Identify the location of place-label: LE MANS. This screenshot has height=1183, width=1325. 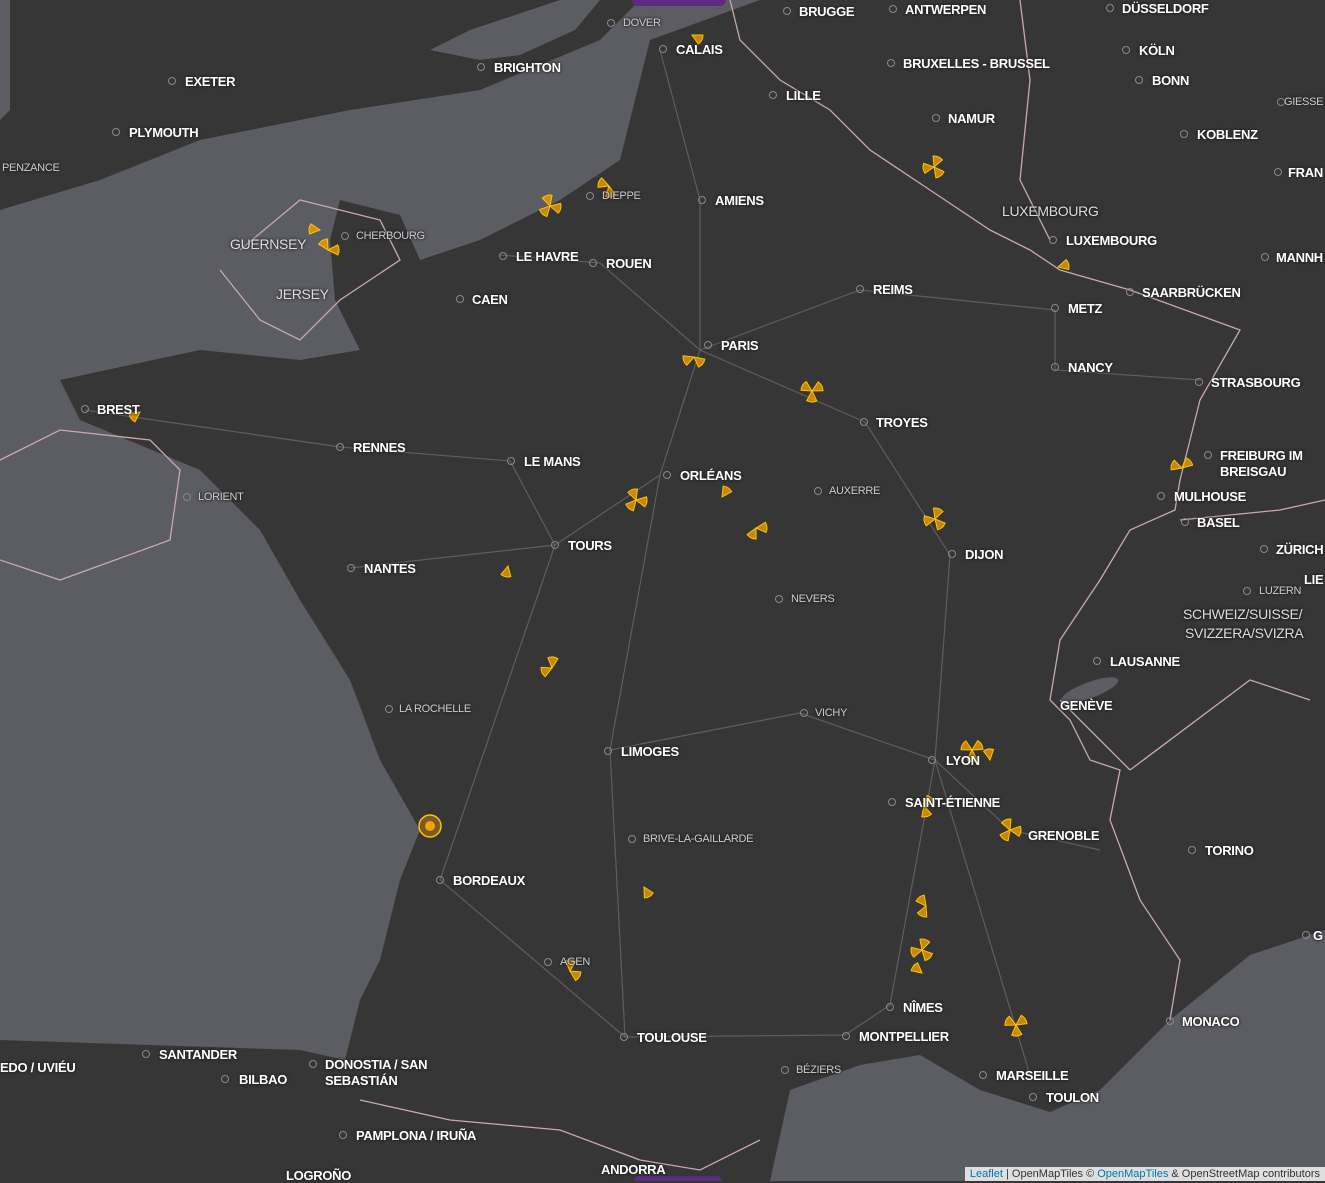
(552, 461).